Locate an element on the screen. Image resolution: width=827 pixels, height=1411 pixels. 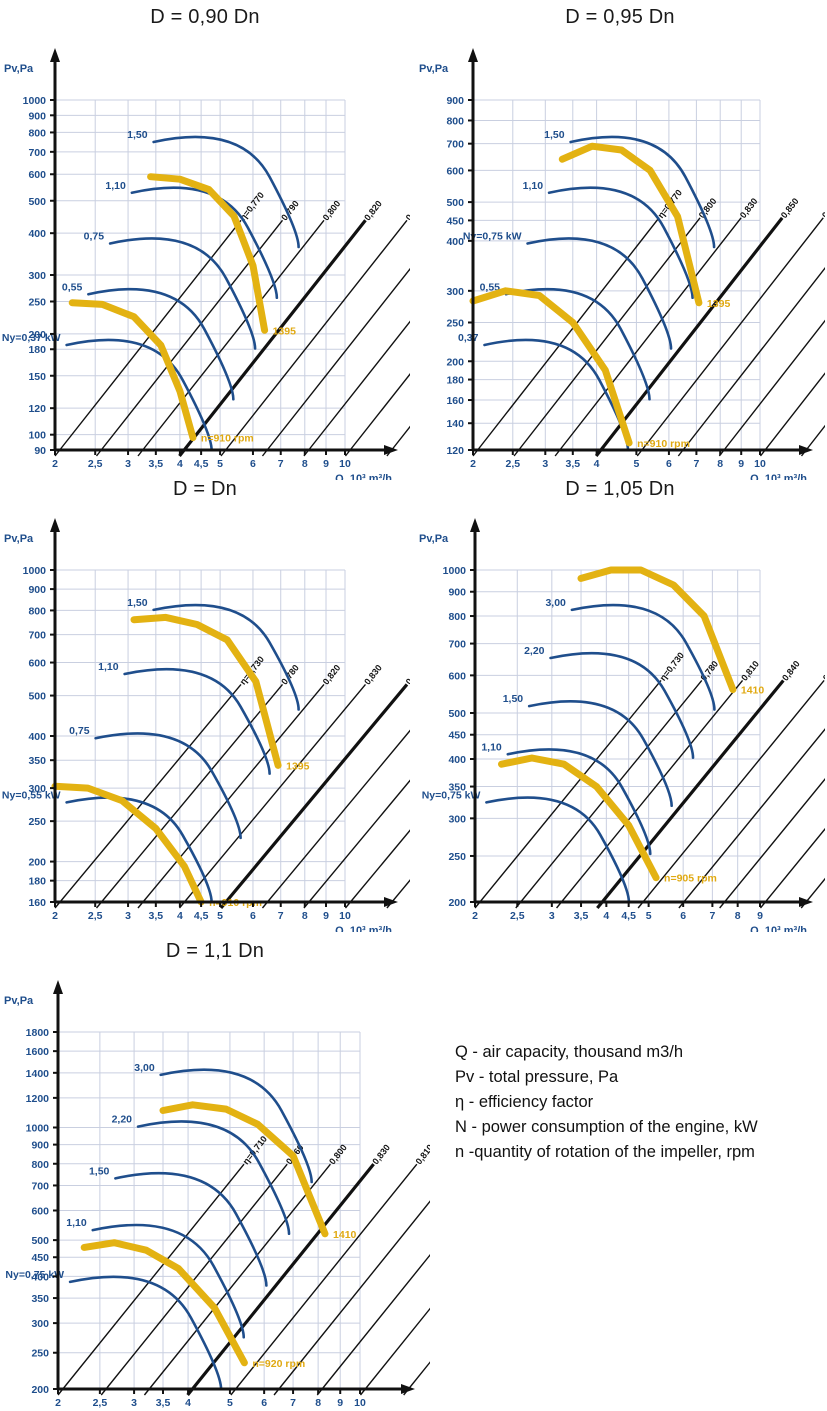
speed-curves: n=910 rpm 1395 is located at coordinates (182, 309).